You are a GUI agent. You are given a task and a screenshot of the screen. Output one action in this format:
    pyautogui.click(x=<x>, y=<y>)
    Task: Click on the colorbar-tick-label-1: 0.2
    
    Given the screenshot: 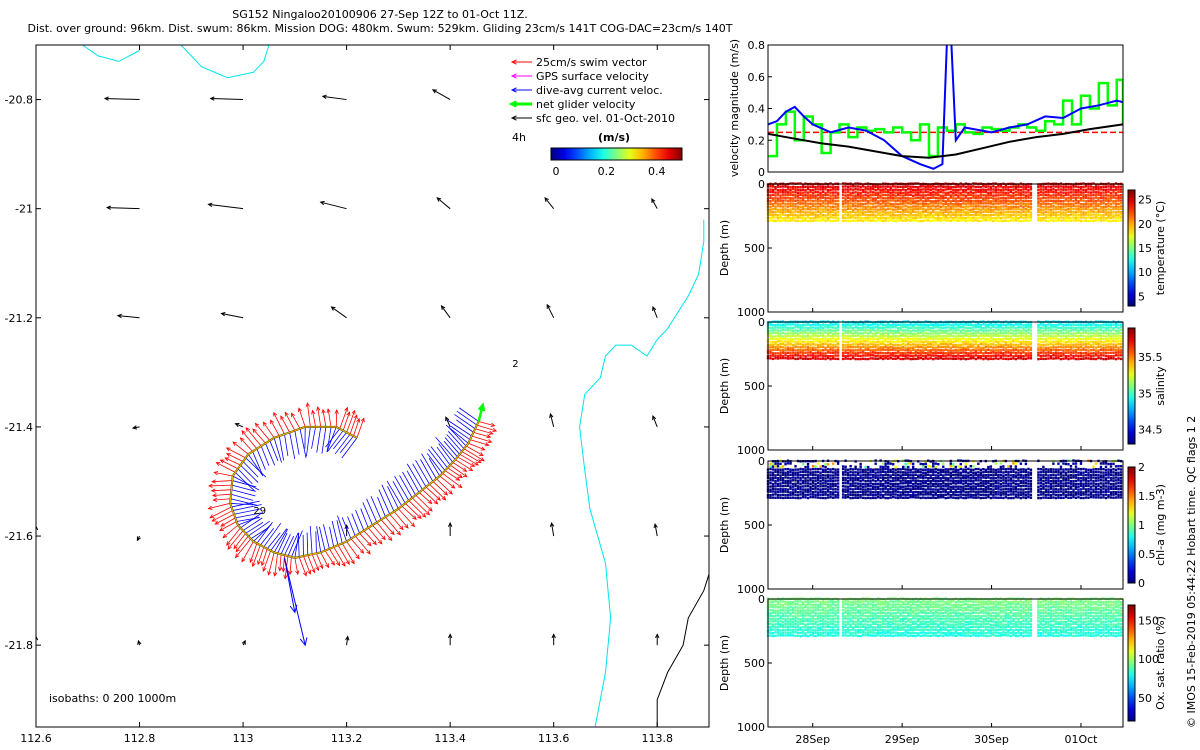 What is the action you would take?
    pyautogui.click(x=607, y=171)
    